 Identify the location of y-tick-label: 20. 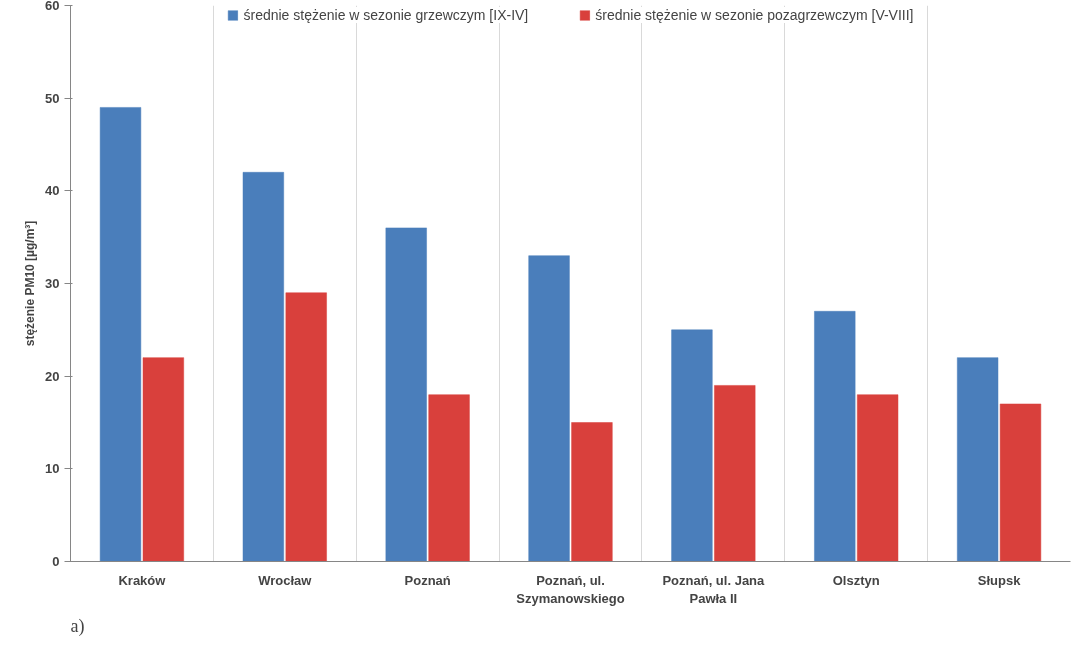
(52, 376).